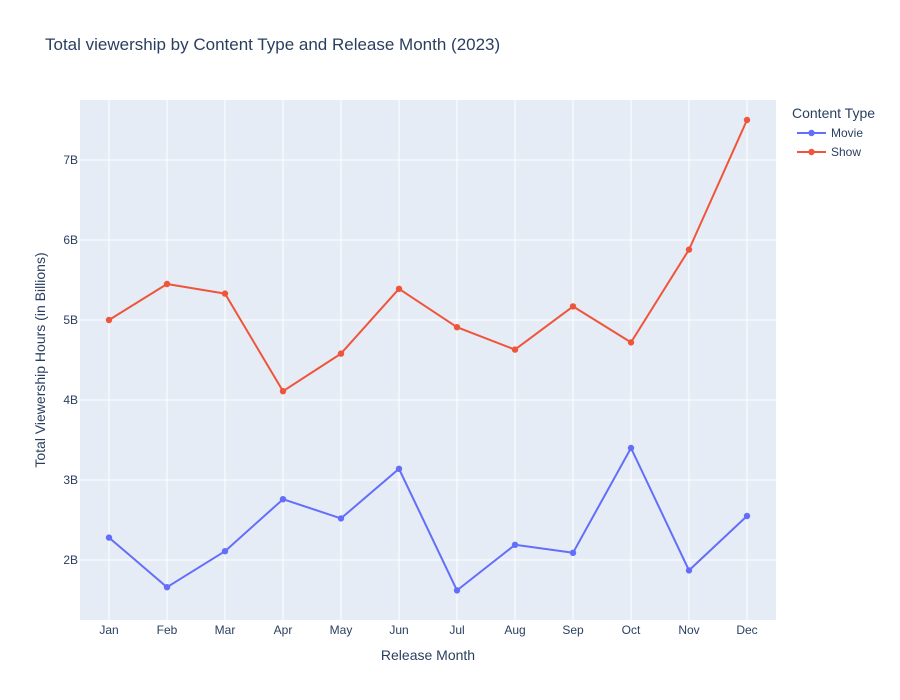 Image resolution: width=900 pixels, height=700 pixels. I want to click on x-tick-label: Apr, so click(283, 630).